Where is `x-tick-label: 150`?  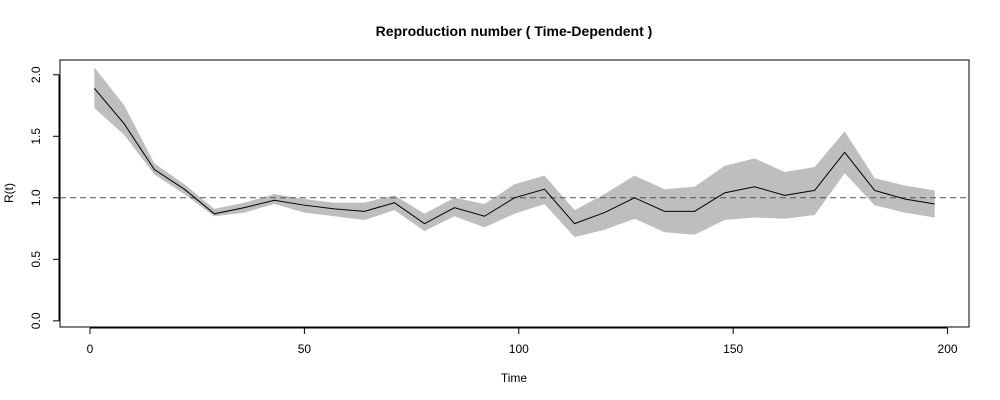 x-tick-label: 150 is located at coordinates (733, 349).